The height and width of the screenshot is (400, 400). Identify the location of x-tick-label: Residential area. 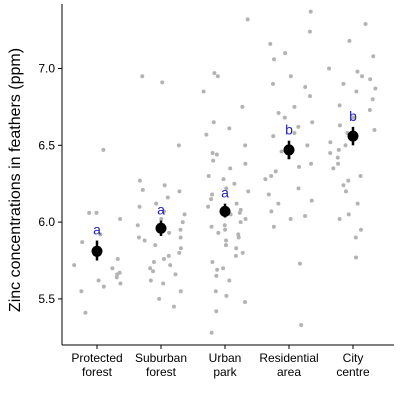
(288, 365).